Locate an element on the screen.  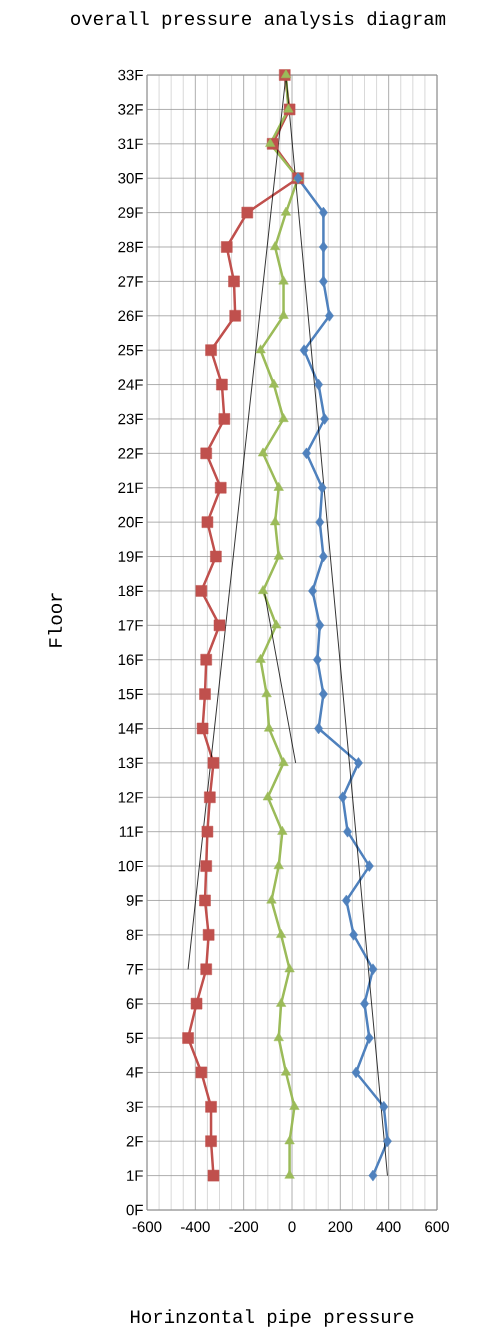
y-tick-label: 12F is located at coordinates (130, 797).